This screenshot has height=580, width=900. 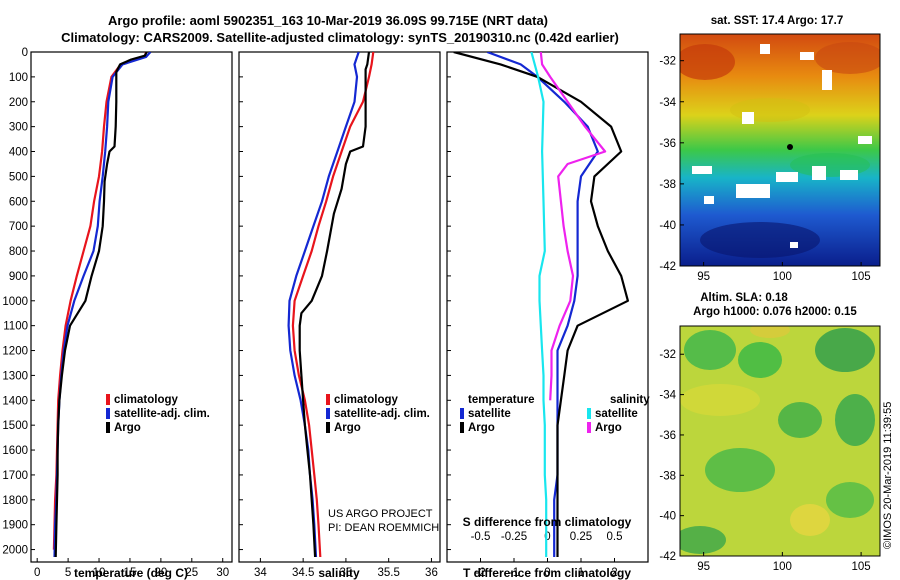 What do you see at coordinates (15, 352) in the screenshot?
I see `y-tick-label: 1200` at bounding box center [15, 352].